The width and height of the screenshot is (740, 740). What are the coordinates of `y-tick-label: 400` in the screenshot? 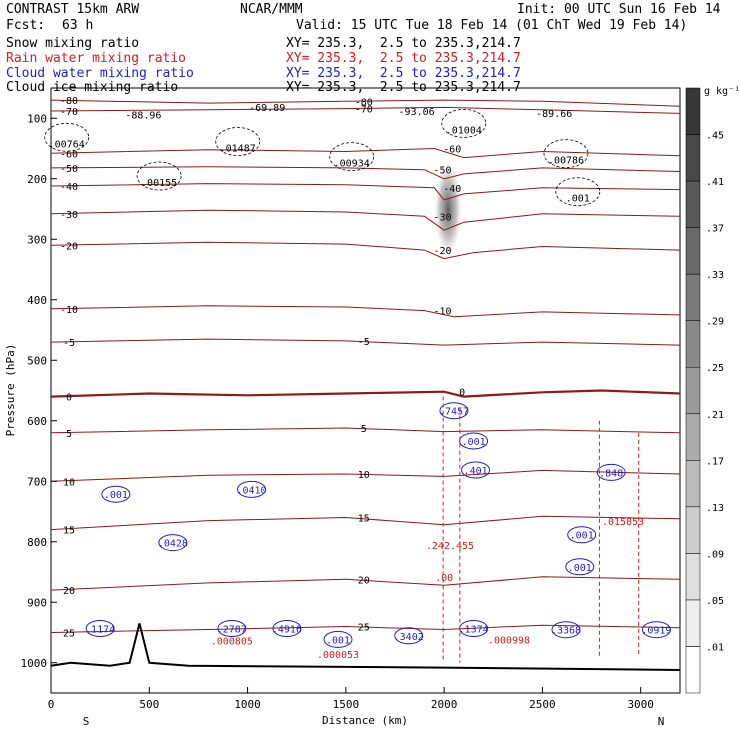 It's located at (37, 300).